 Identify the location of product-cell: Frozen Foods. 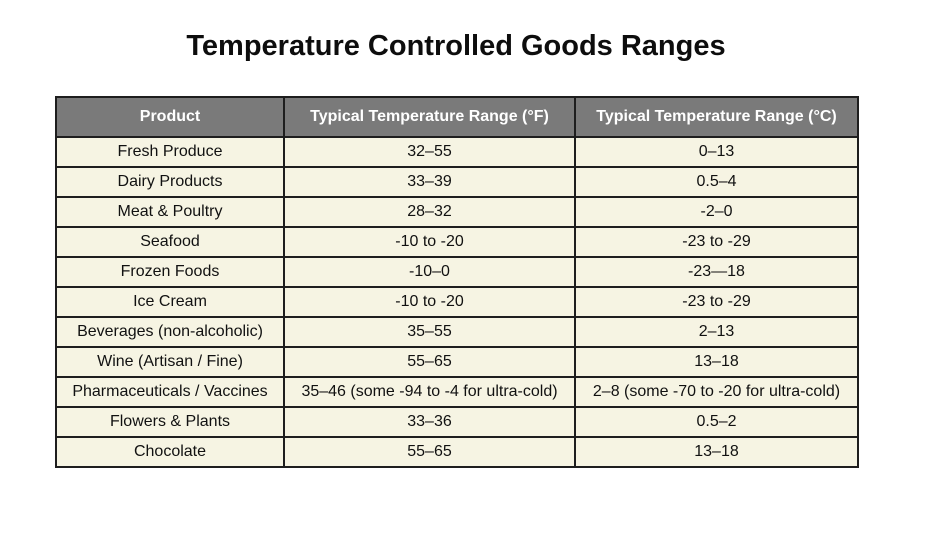
(170, 272).